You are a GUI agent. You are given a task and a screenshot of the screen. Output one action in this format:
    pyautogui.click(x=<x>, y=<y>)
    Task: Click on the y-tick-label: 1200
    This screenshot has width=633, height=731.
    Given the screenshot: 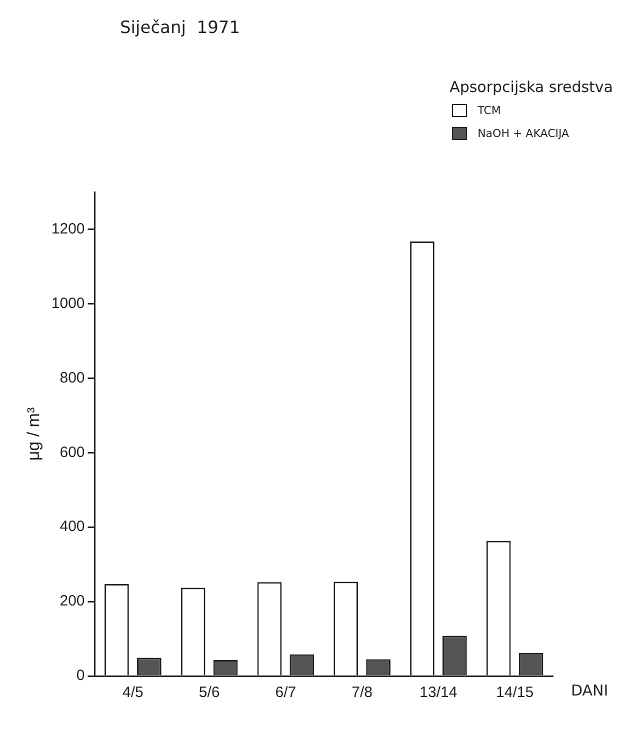 What is the action you would take?
    pyautogui.click(x=68, y=229)
    